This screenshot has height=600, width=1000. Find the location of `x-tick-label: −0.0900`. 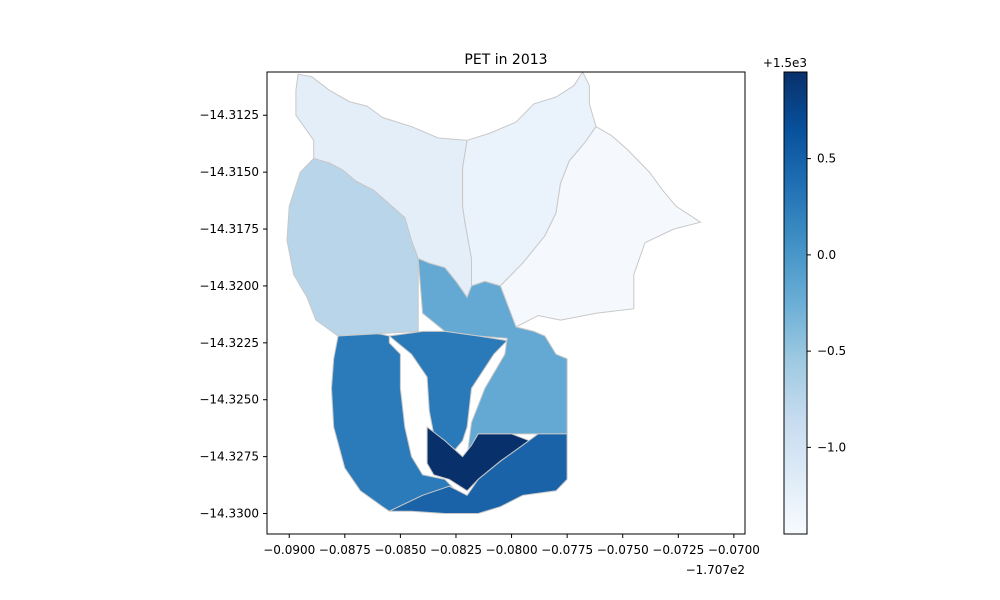

x-tick-label: −0.0900 is located at coordinates (289, 550).